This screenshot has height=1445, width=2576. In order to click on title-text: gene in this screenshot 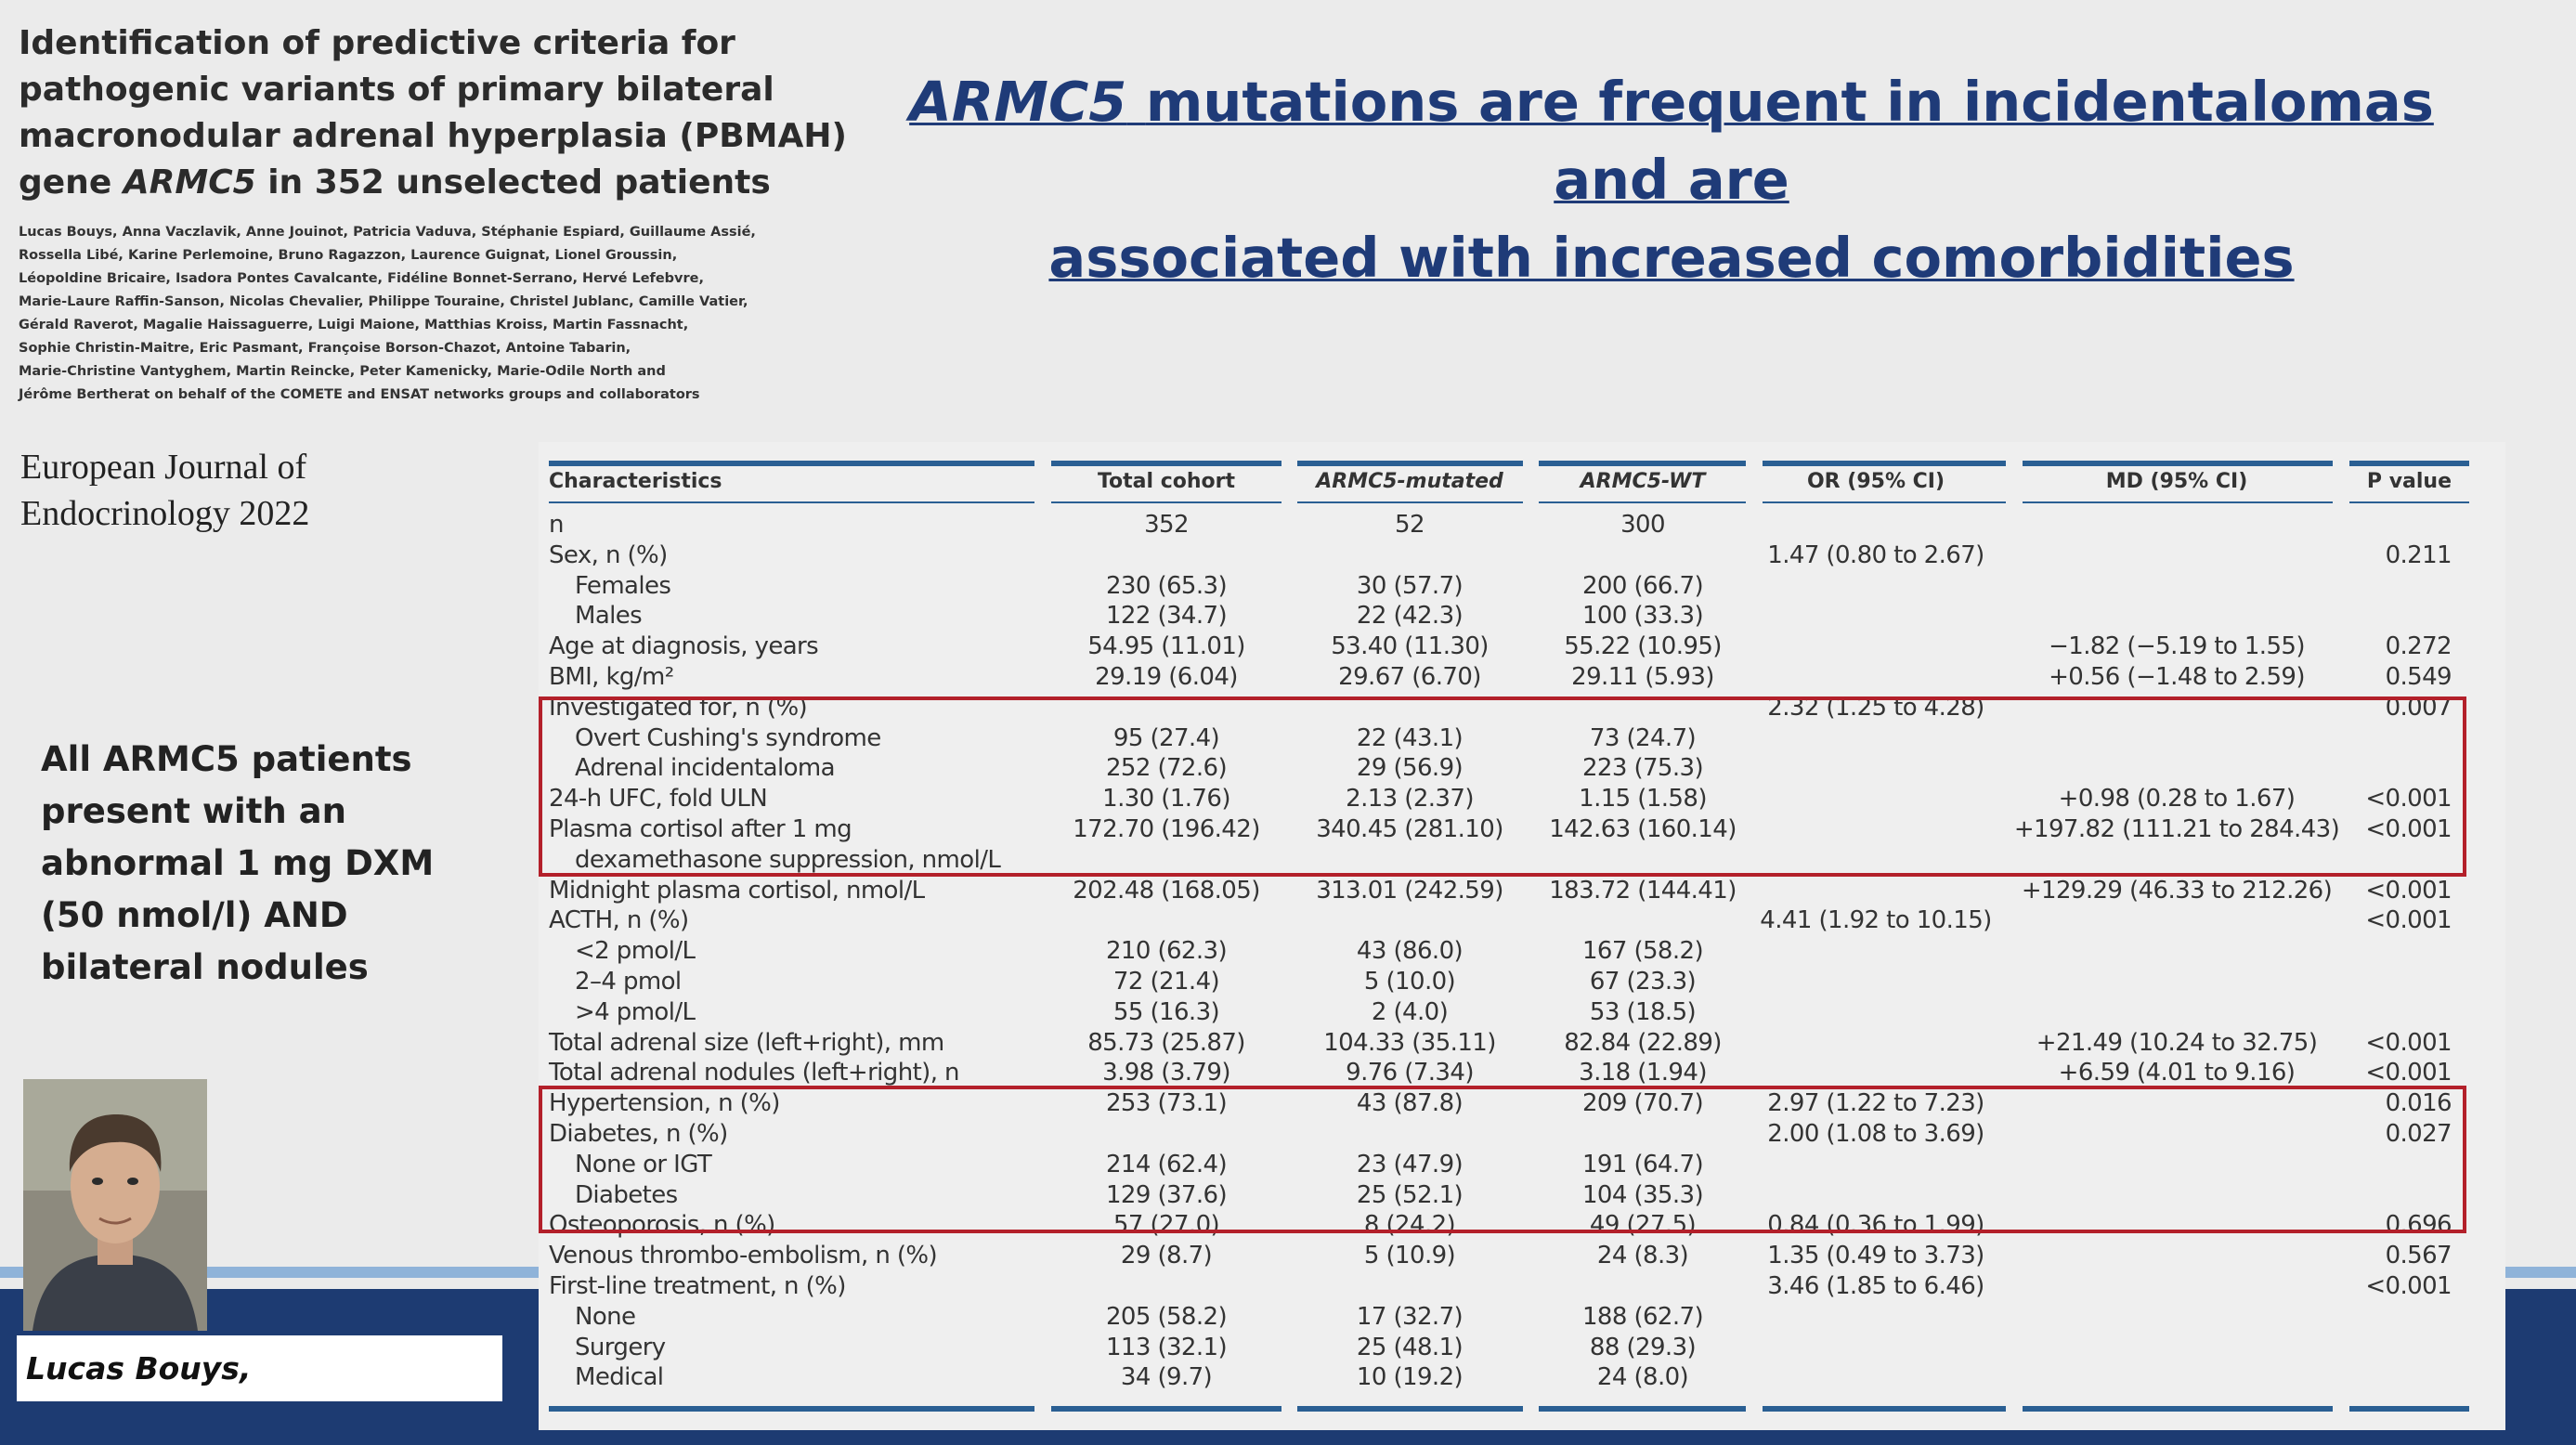, I will do `click(66, 183)`.